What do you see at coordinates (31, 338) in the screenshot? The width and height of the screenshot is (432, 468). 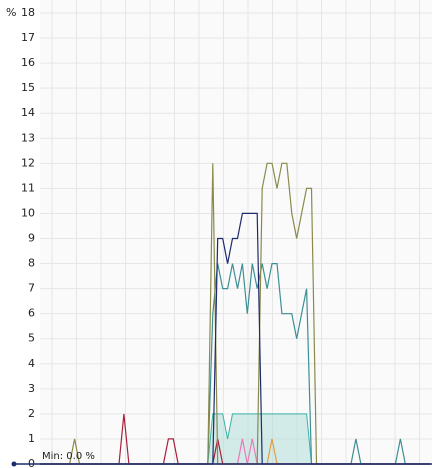 I see `y-tick-label: 5` at bounding box center [31, 338].